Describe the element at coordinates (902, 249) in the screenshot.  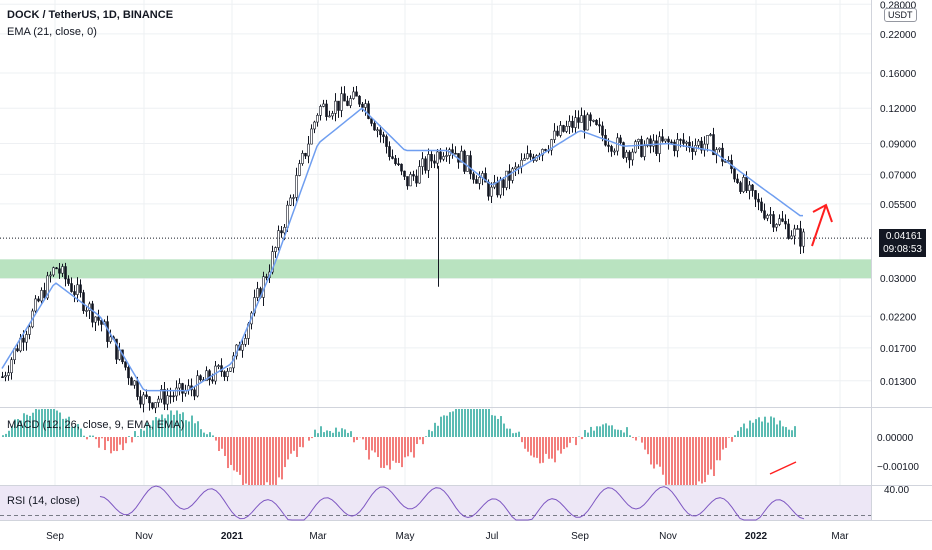
I see `bar-countdown: 09:08:53` at that location.